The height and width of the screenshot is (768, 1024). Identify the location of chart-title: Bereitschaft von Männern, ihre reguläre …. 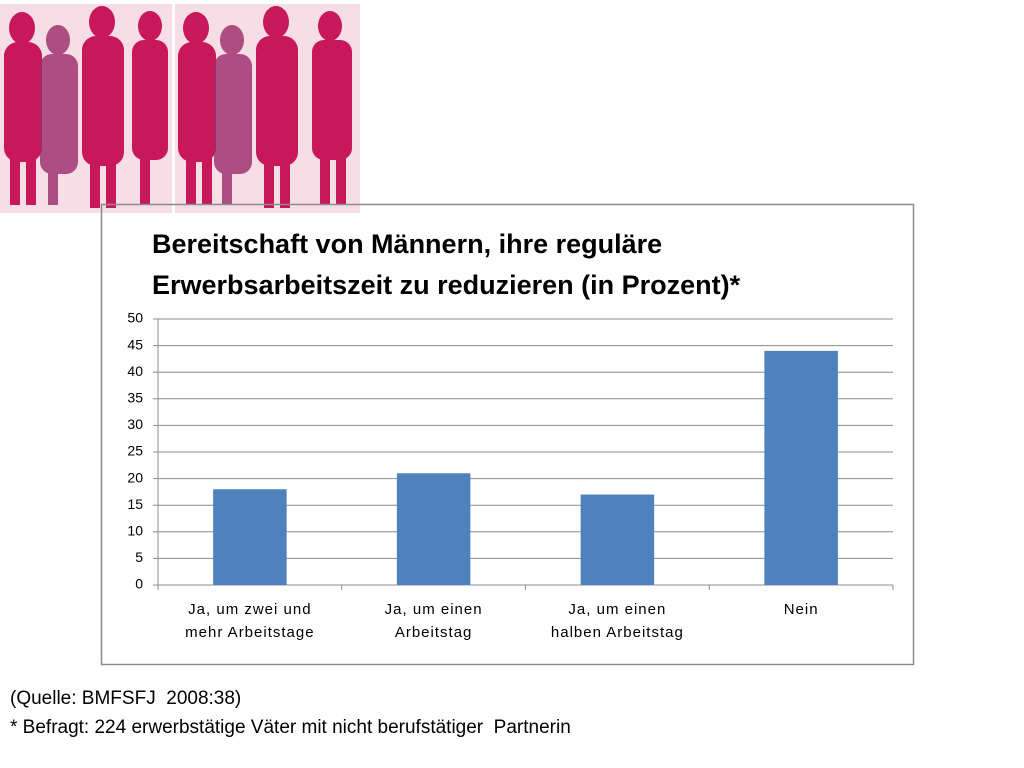
(446, 264).